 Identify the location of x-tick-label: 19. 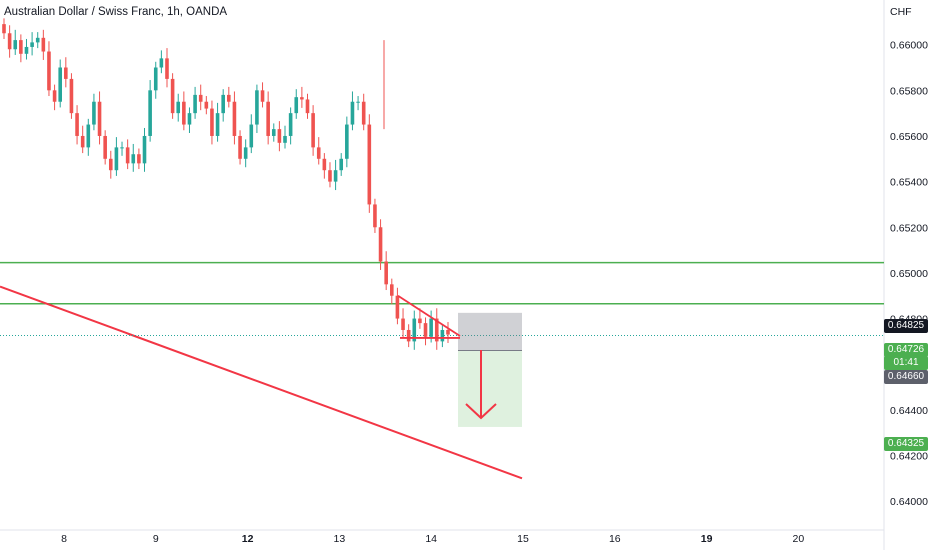
(707, 539).